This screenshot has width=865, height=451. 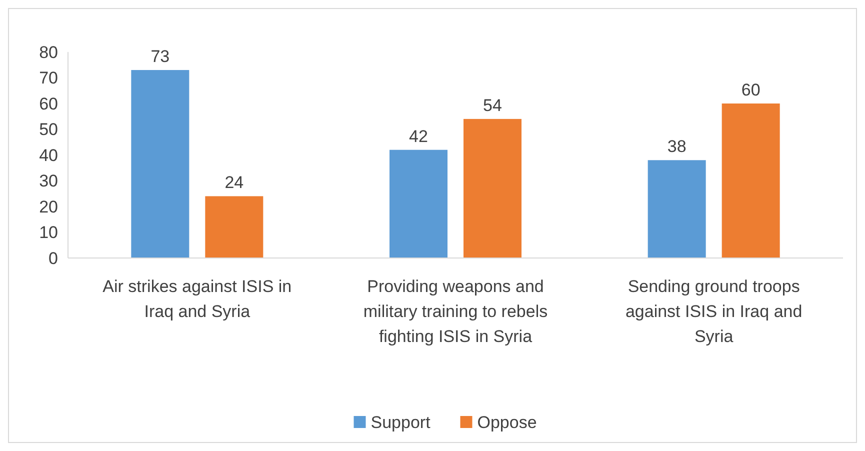 What do you see at coordinates (48, 232) in the screenshot?
I see `y-tick-label: 10` at bounding box center [48, 232].